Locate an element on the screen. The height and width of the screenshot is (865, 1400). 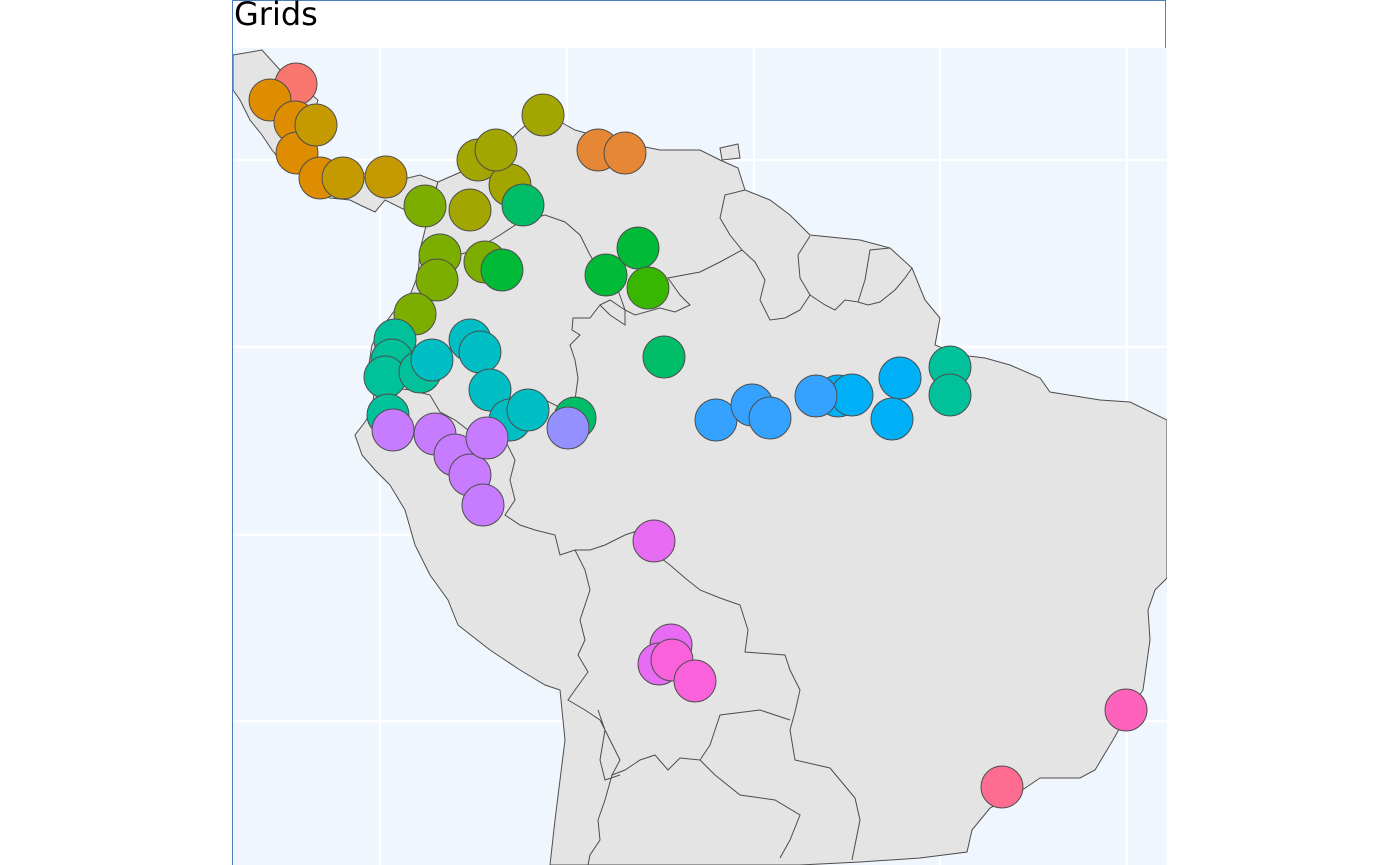
grid-cluster-c03 is located at coordinates (351, 151).